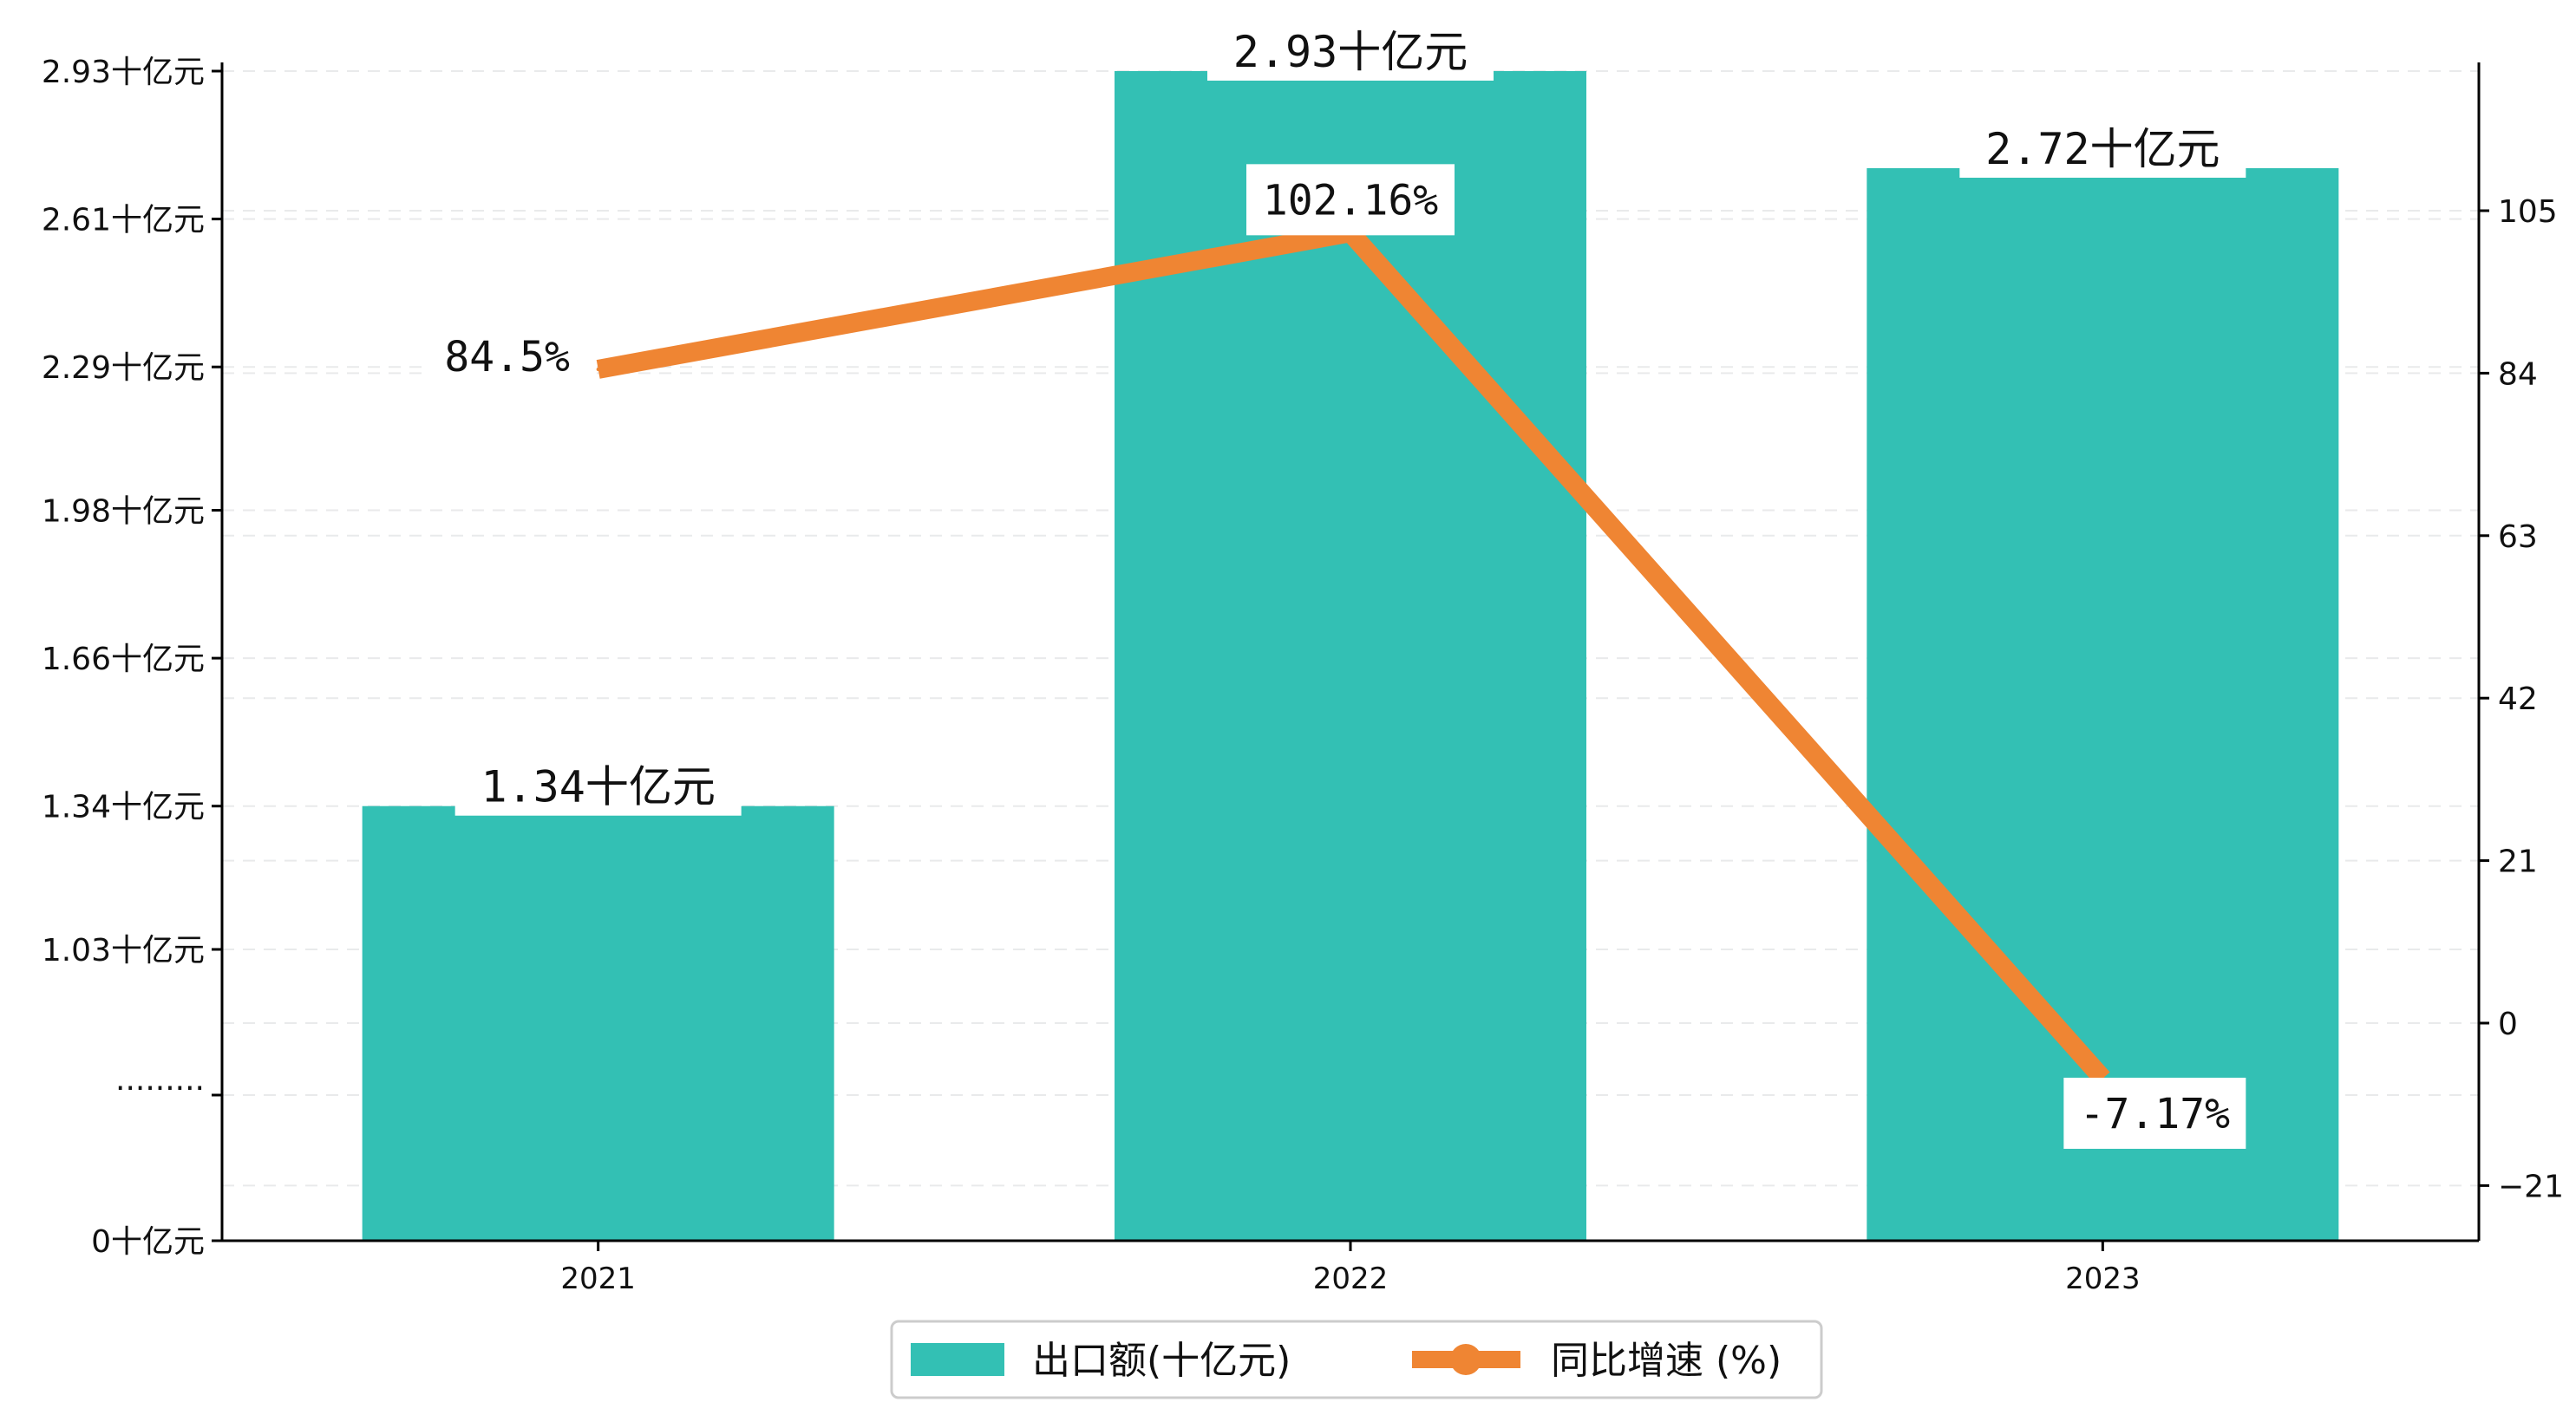 This screenshot has height=1415, width=2576. I want to click on bar-2021, so click(598, 1023).